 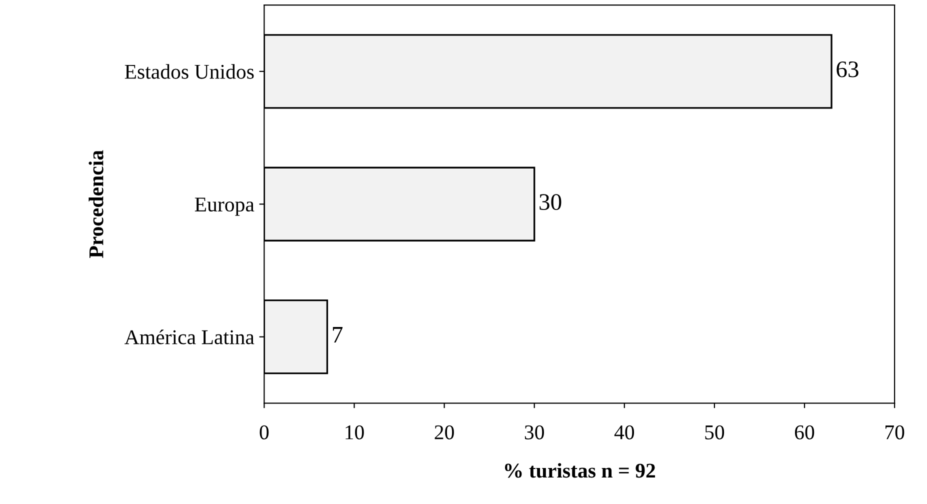 What do you see at coordinates (895, 432) in the screenshot?
I see `x-tick-label: 70` at bounding box center [895, 432].